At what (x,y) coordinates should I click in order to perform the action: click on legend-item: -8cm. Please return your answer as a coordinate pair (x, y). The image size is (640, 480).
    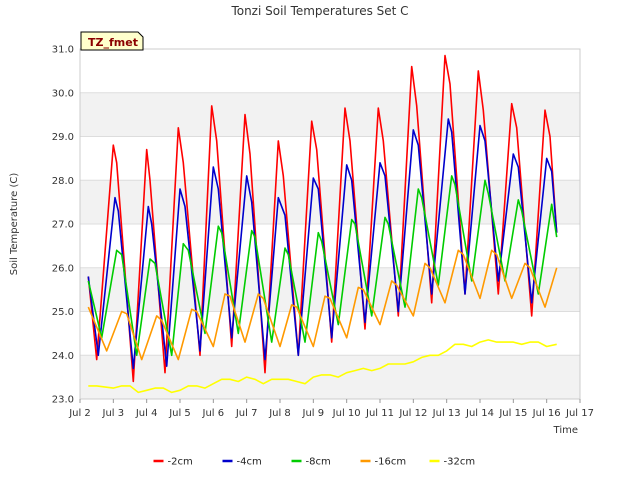
    Looking at the image, I should click on (311, 462).